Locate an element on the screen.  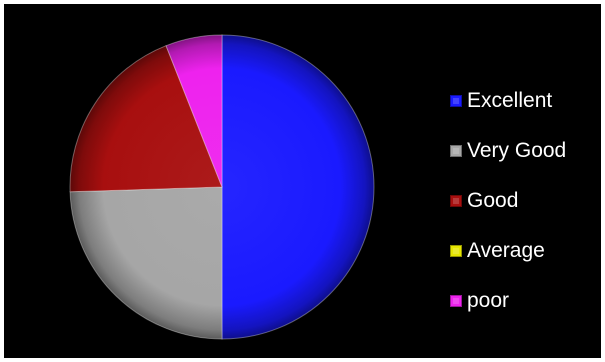
legend-item-average: Average is located at coordinates (525, 251).